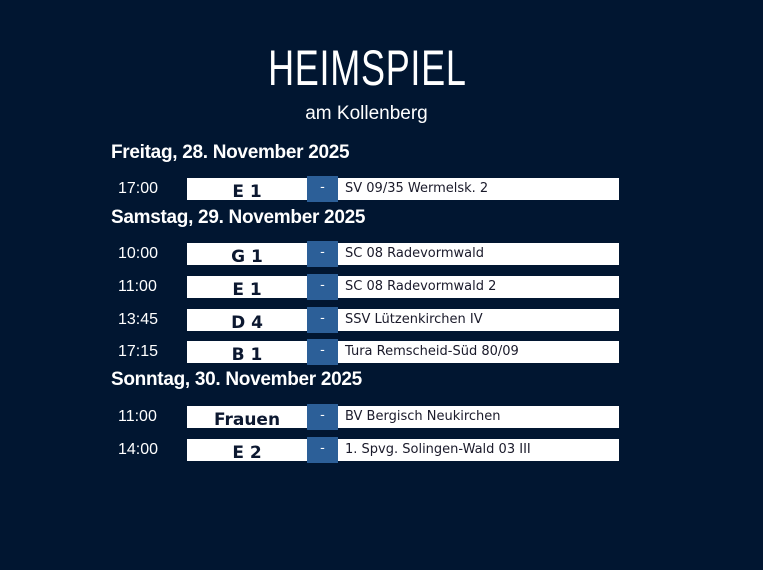 Image resolution: width=763 pixels, height=570 pixels. Describe the element at coordinates (247, 450) in the screenshot. I see `game-team: E 2` at that location.